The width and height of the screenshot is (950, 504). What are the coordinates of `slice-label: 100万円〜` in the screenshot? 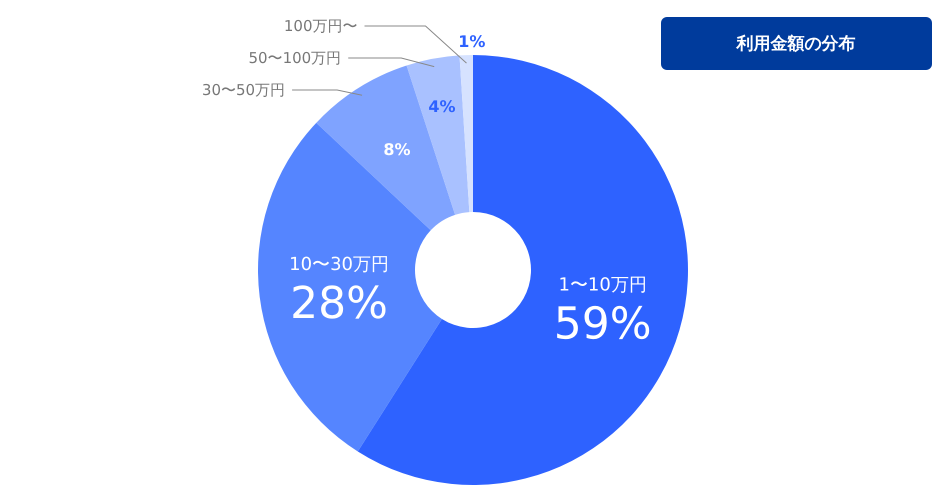 It's located at (321, 26).